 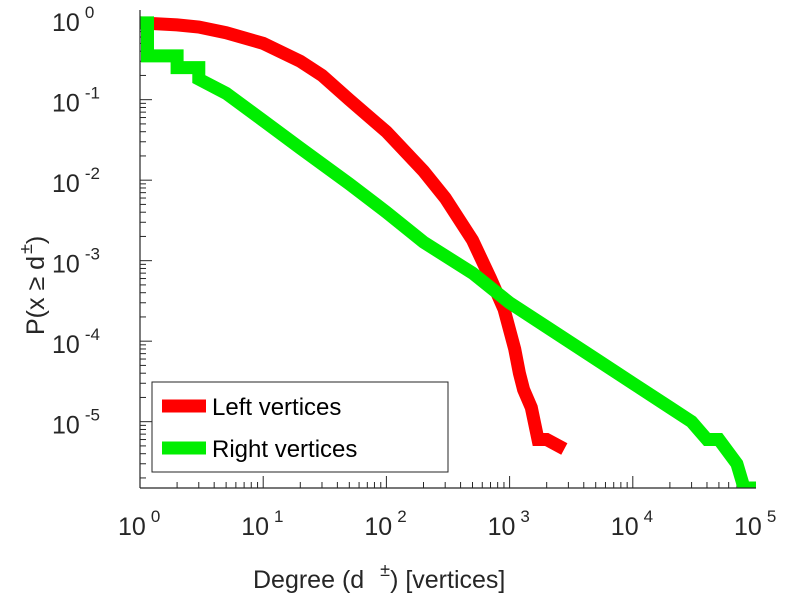 What do you see at coordinates (632, 524) in the screenshot?
I see `x-tick-label: 10 4` at bounding box center [632, 524].